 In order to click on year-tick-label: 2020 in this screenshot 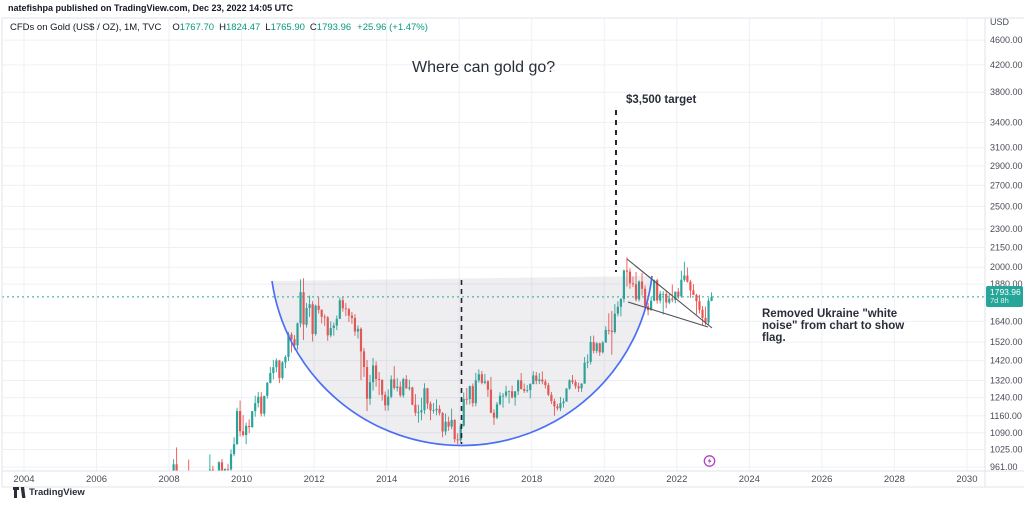, I will do `click(604, 479)`.